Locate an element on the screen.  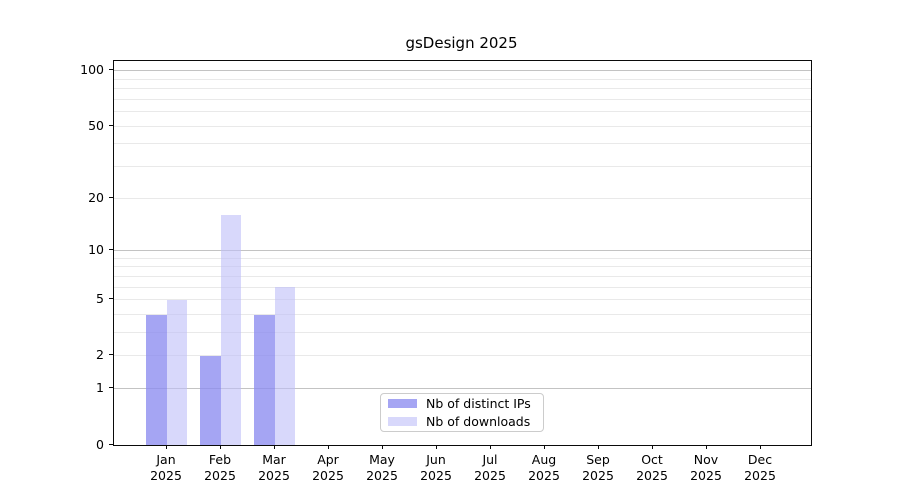
x-tick-label-apr: Apr 2025 is located at coordinates (328, 467).